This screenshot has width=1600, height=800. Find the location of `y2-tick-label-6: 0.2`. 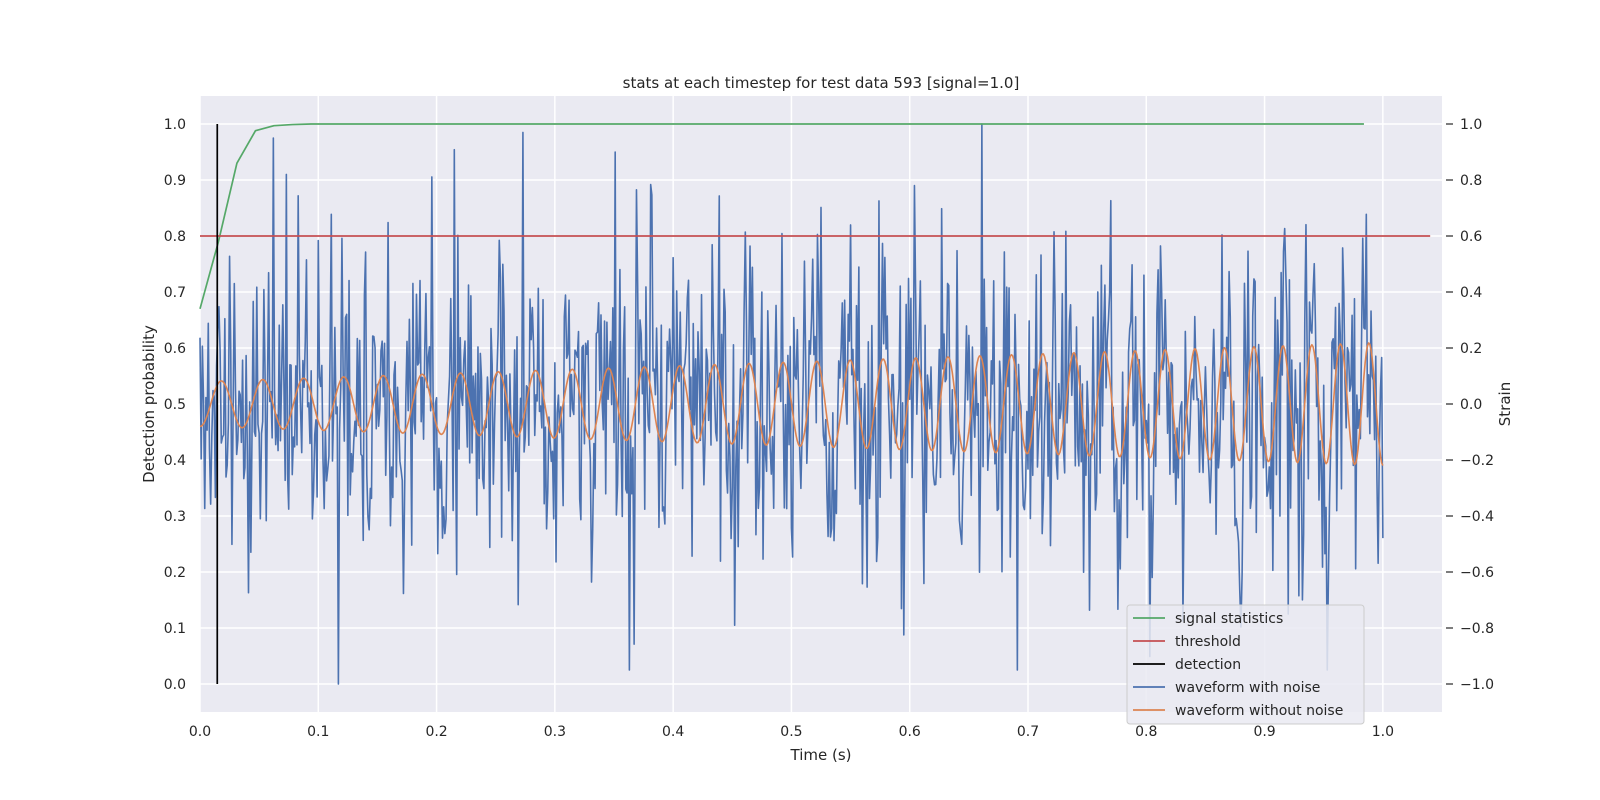

y2-tick-label-6: 0.2 is located at coordinates (1471, 349).